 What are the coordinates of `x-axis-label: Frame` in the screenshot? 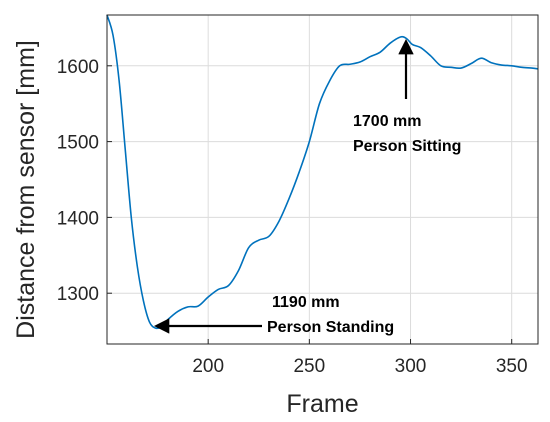 It's located at (322, 404).